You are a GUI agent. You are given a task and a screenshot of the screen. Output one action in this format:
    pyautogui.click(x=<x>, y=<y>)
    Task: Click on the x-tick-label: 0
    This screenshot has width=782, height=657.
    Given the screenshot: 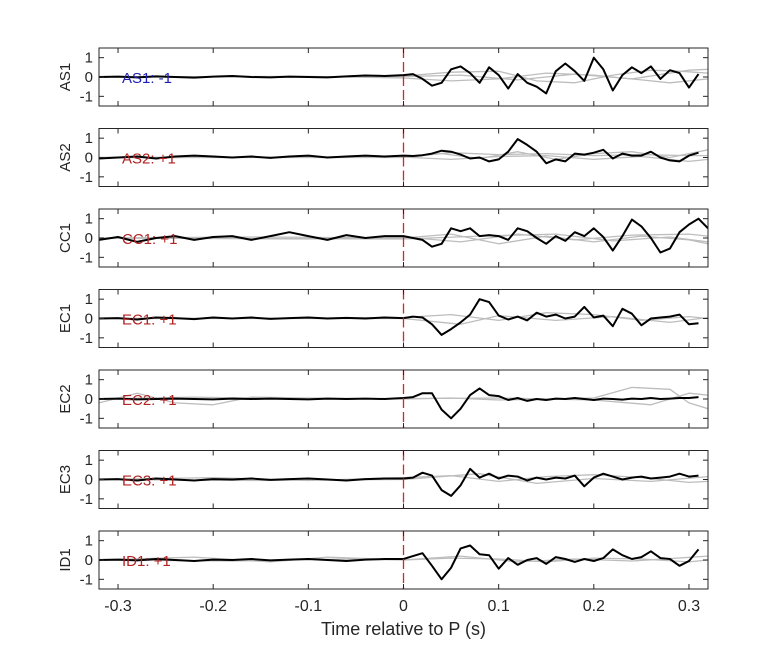 What is the action you would take?
    pyautogui.click(x=403, y=606)
    